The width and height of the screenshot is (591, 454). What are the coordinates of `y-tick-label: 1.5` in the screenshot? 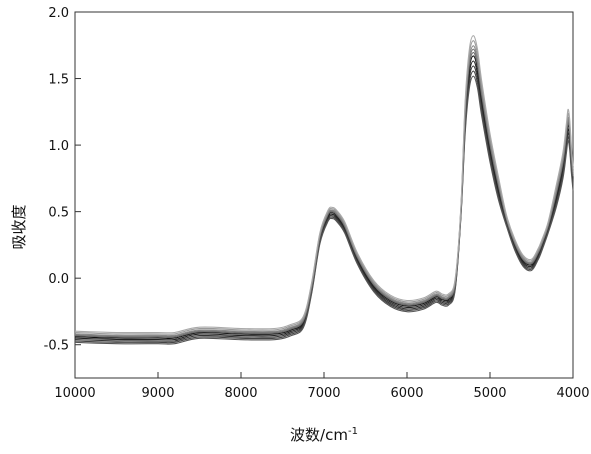 It's located at (58, 80).